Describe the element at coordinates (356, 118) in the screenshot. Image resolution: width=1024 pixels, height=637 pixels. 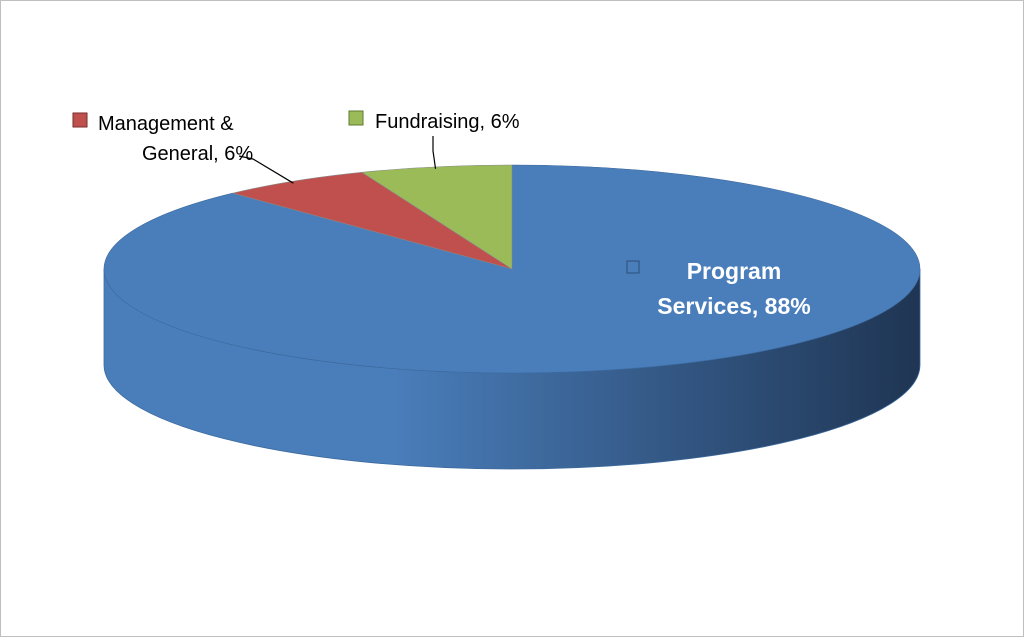
I see `label-marker-fundraising` at that location.